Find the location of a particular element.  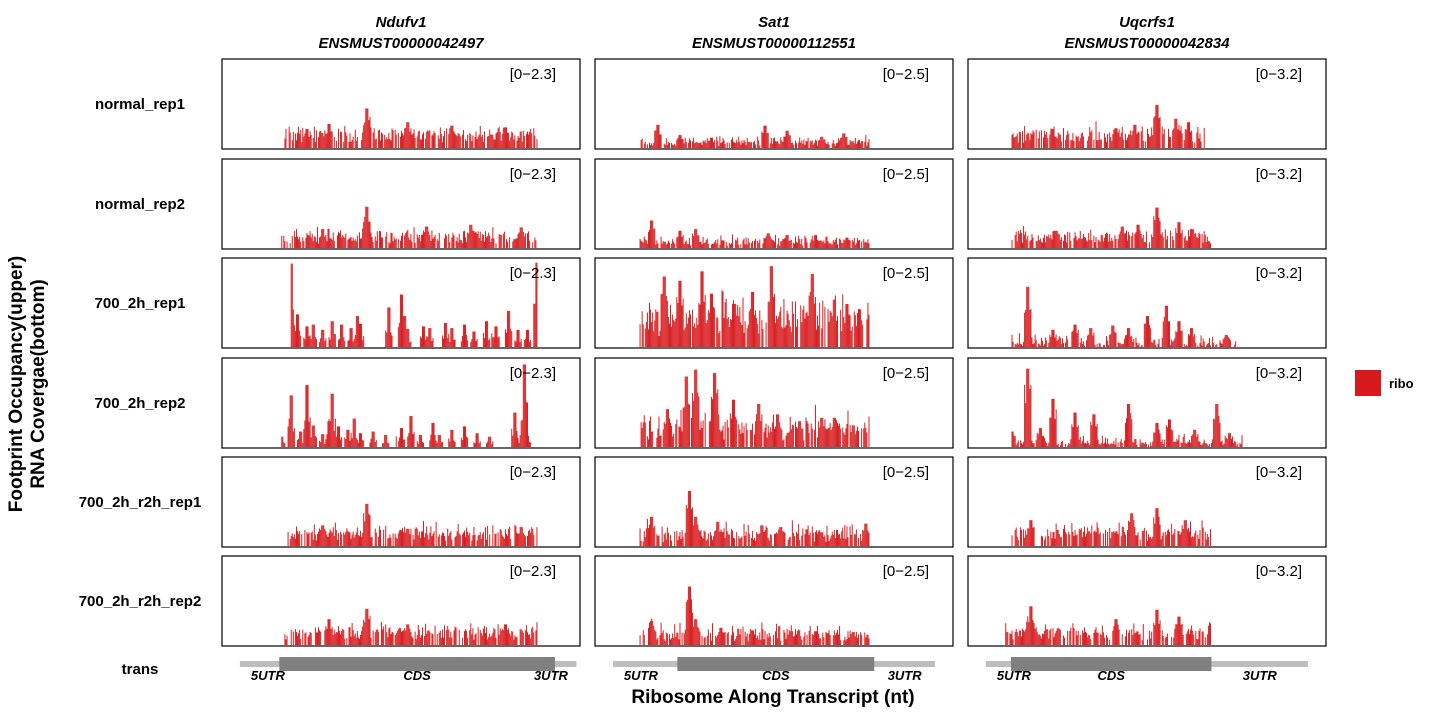

panel-Sat1-700_2h_r2h_rep2: [0−2.5] is located at coordinates (774, 601).